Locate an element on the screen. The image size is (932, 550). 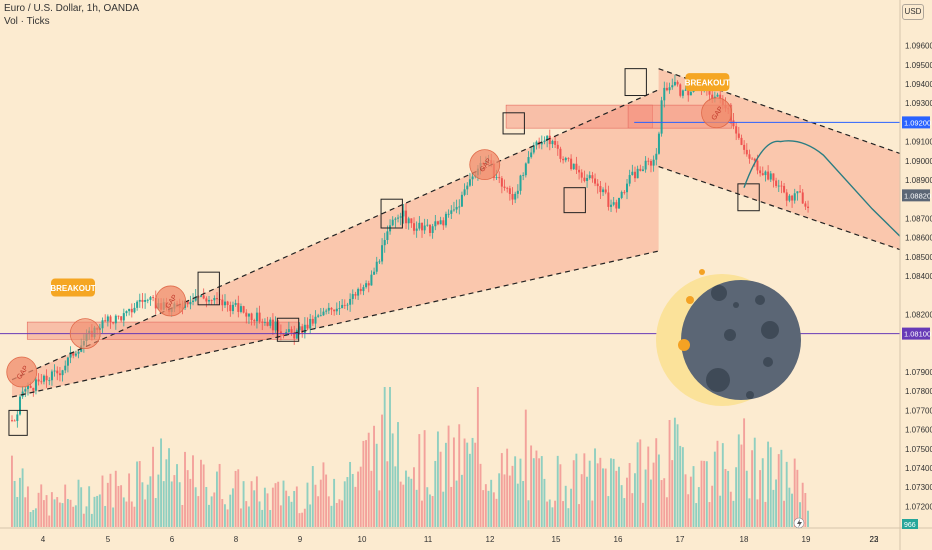
y-tick-label: 1.09500 is located at coordinates (918, 65).